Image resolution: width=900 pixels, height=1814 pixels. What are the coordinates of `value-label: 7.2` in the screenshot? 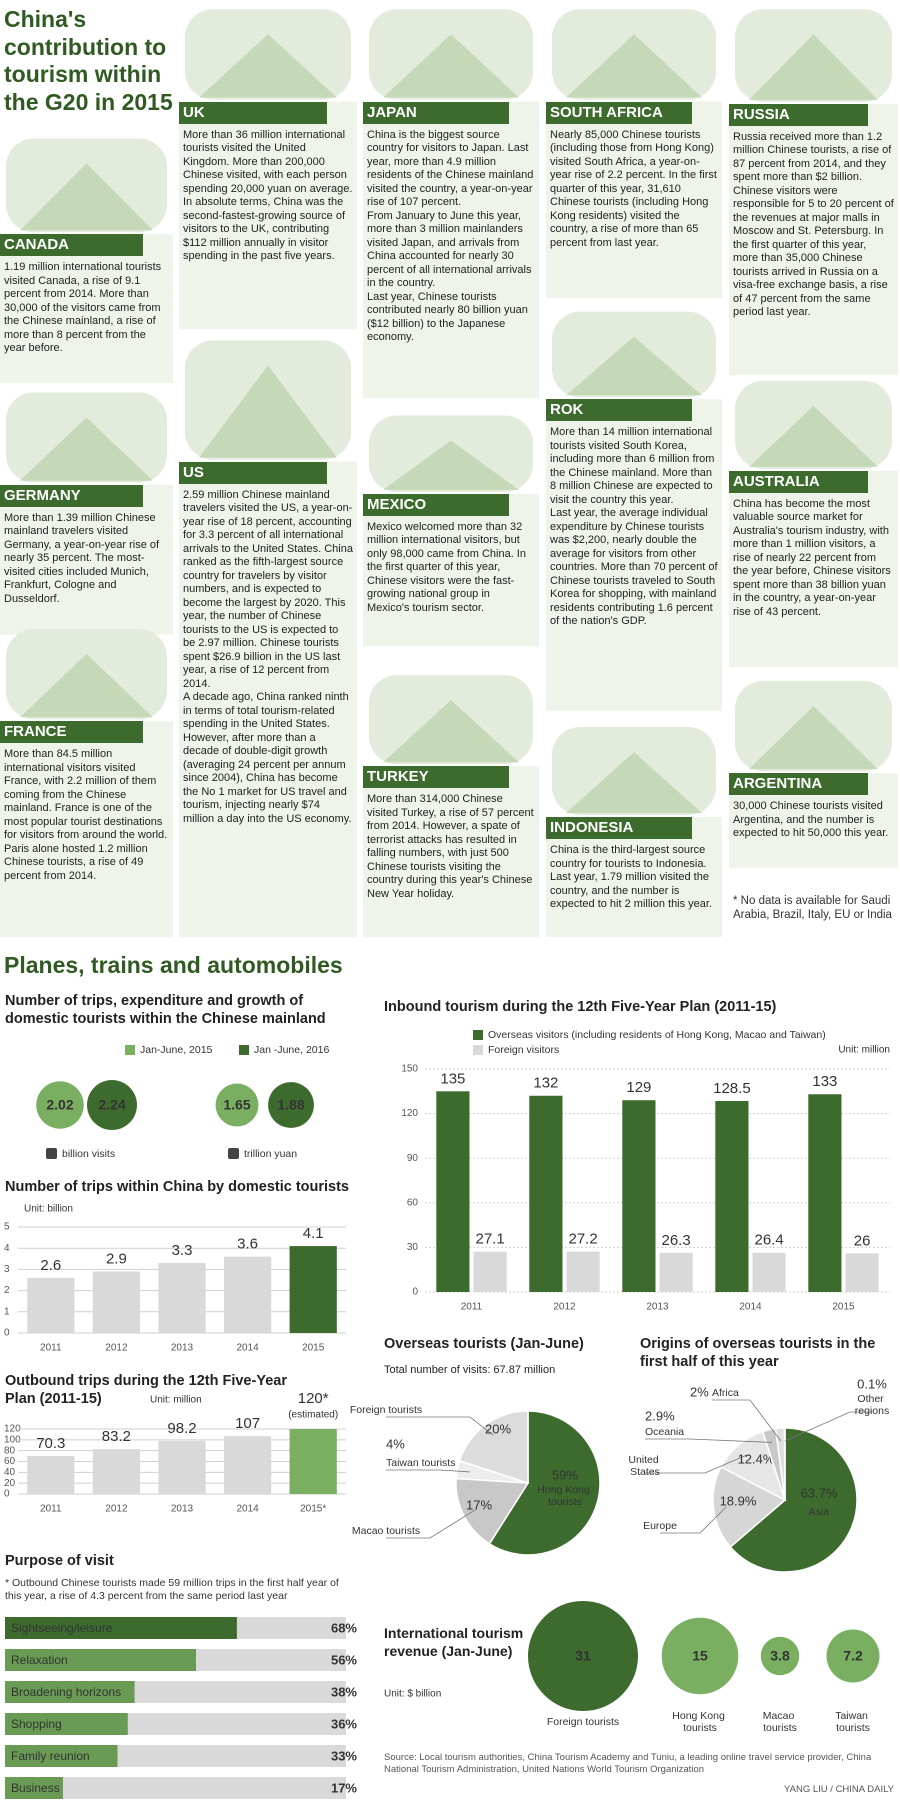 It's located at (853, 1656).